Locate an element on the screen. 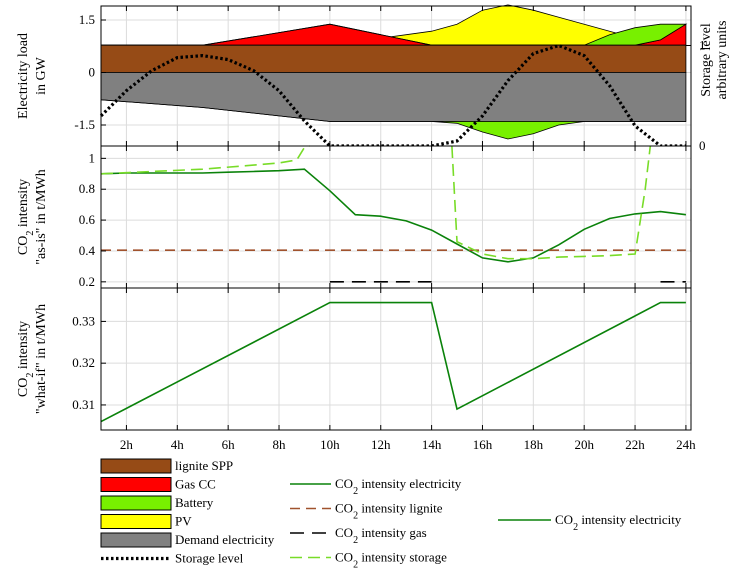  bot-ylabel-line1: CO2 intensity is located at coordinates (26, 359).